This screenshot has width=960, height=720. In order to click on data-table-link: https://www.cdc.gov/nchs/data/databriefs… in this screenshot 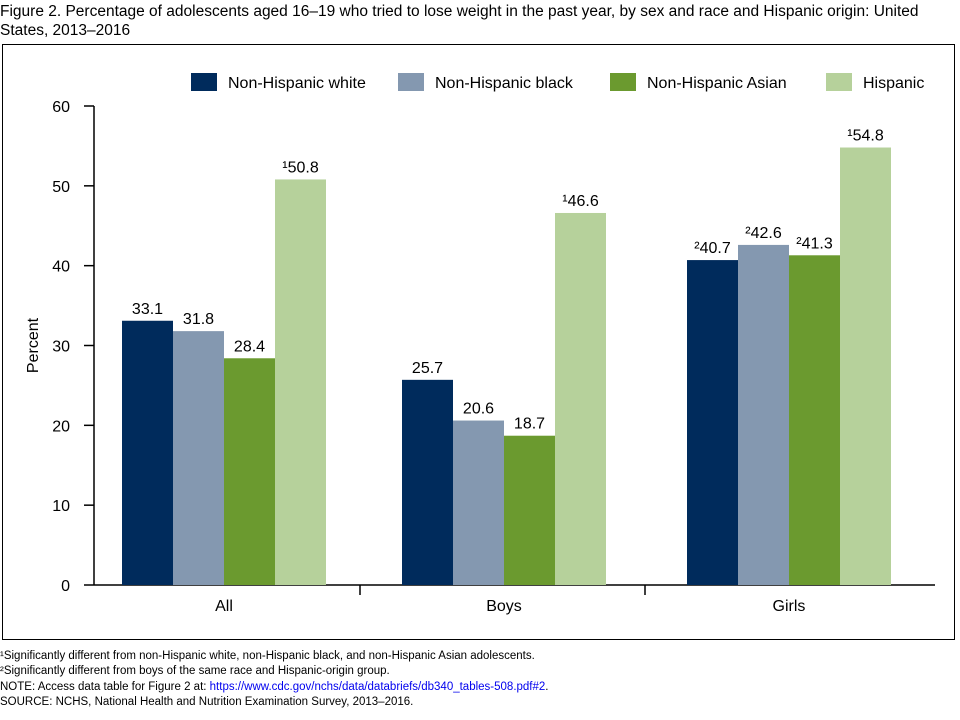, I will do `click(377, 686)`.